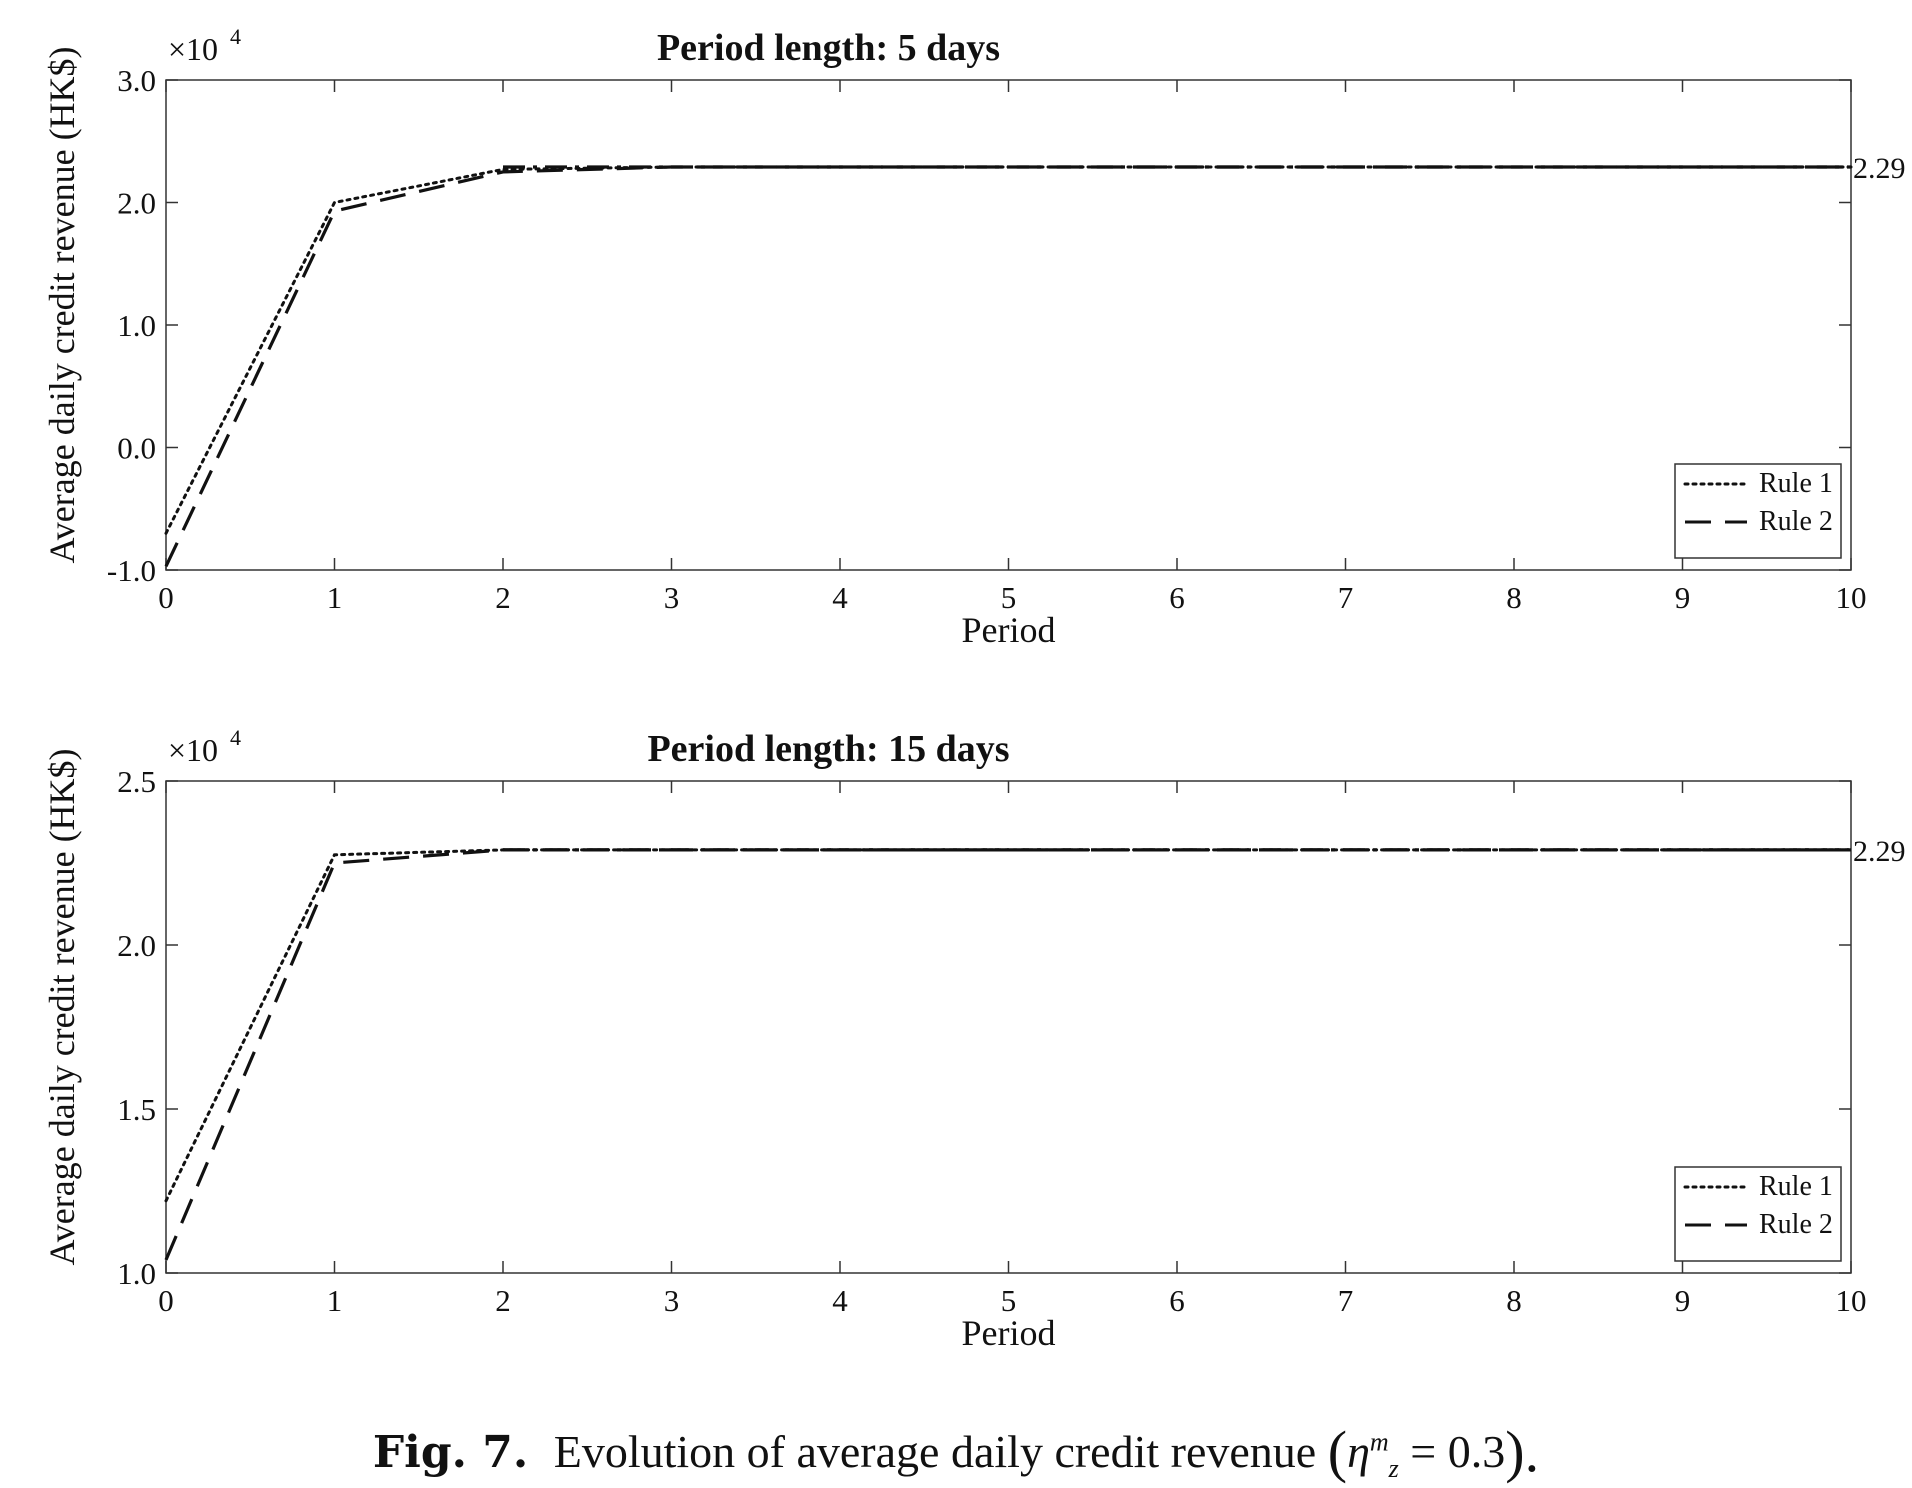 This screenshot has height=1488, width=1912. What do you see at coordinates (1379, 1442) in the screenshot?
I see `caption-superscript: m` at bounding box center [1379, 1442].